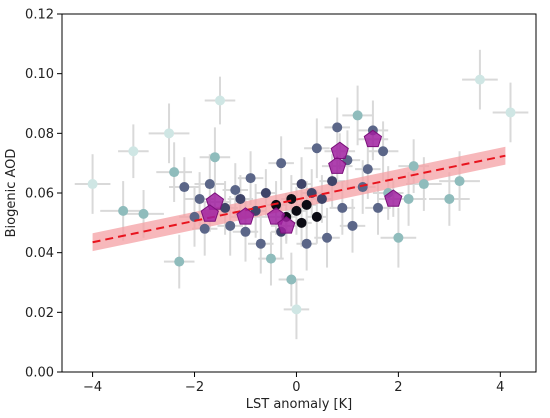  I want to click on y-axis-ticks: 0.00 0.02 0.04 0.06 0.08 0.10 0.12, so click(43, 194).